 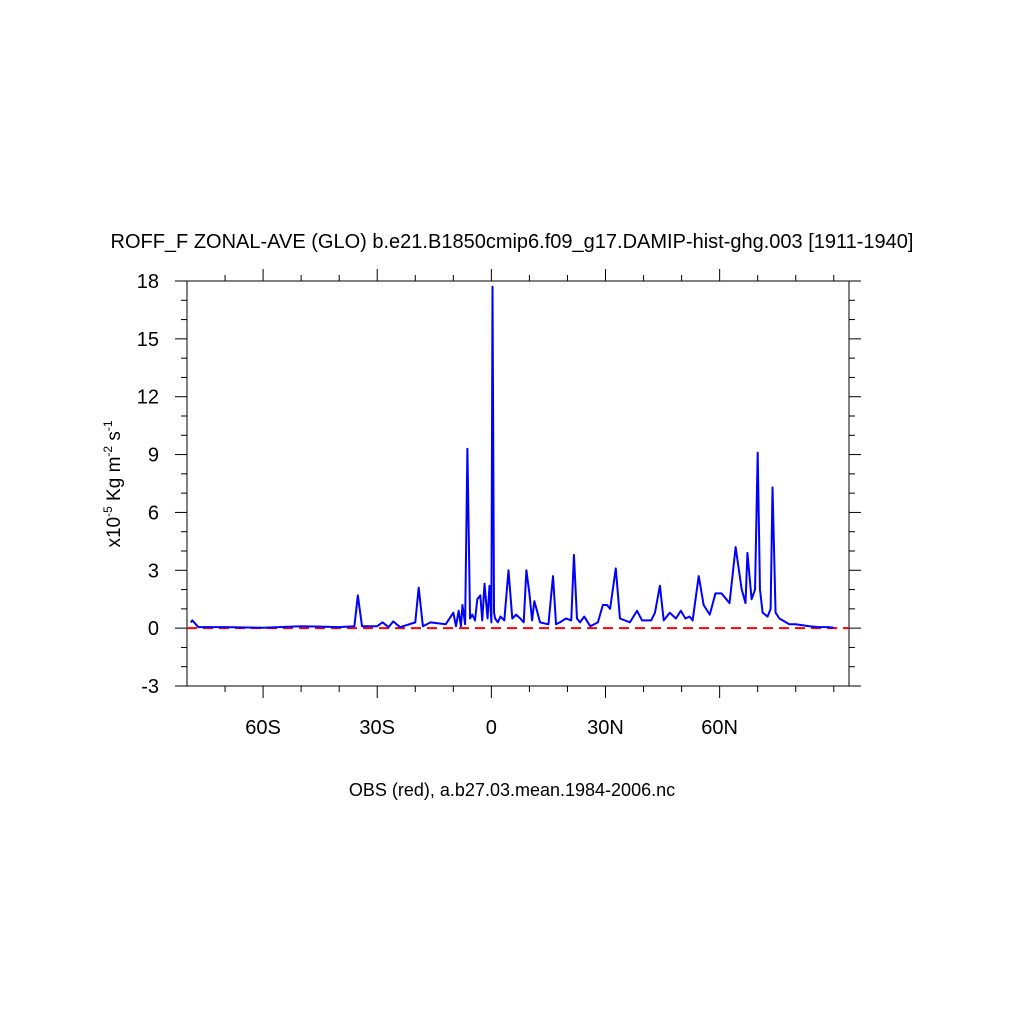 I want to click on subtitle: OBS (red), a.b27.03.mean.1984-2006.nc, so click(x=512, y=790).